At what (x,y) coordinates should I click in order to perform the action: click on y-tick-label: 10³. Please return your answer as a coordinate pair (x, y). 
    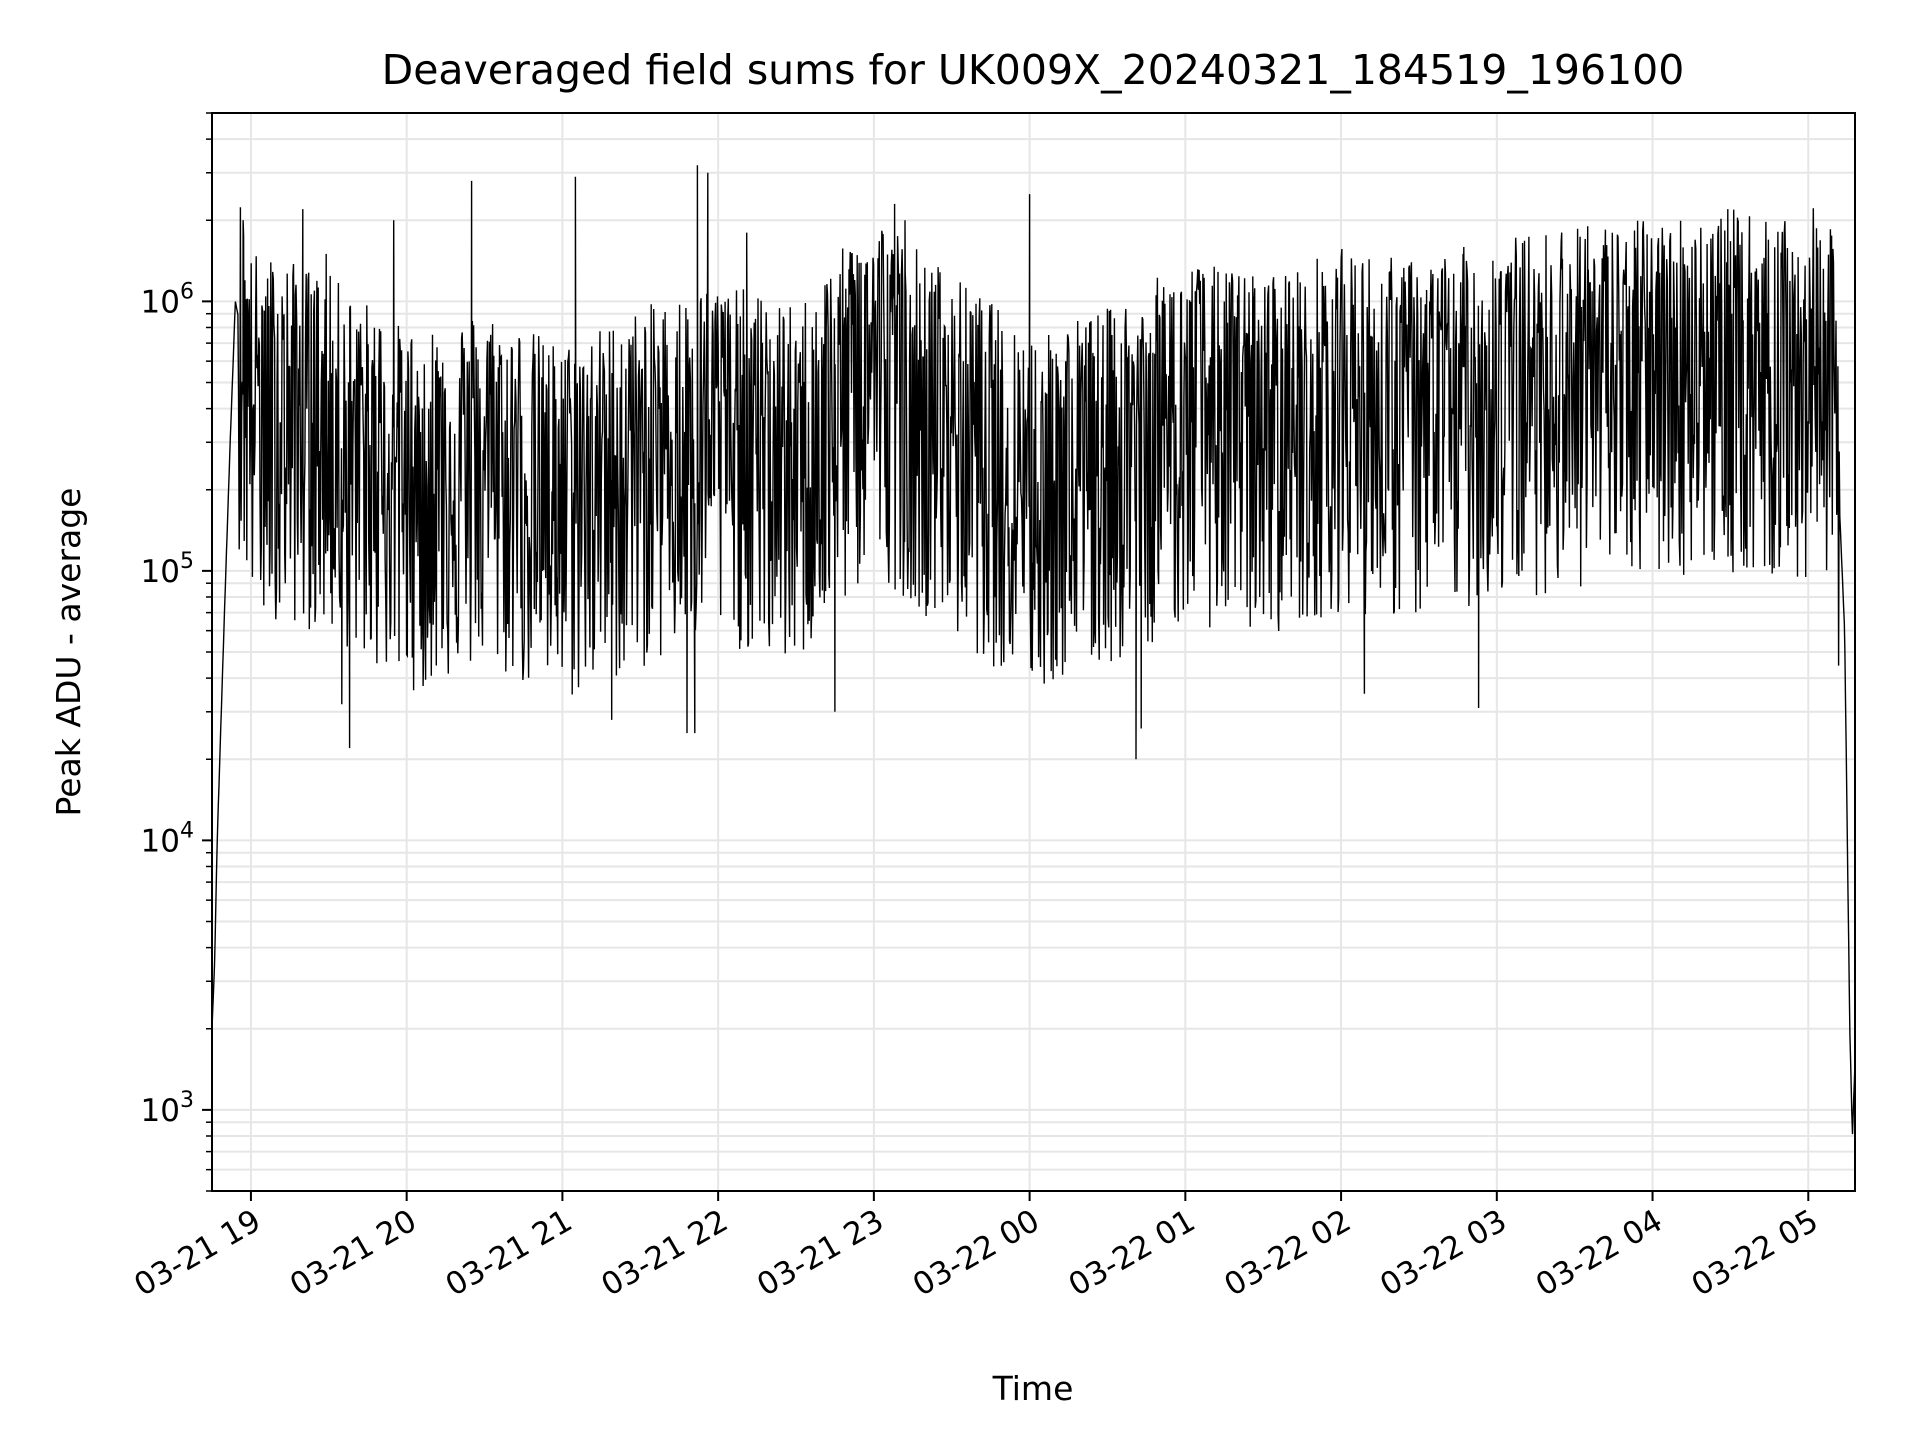
    Looking at the image, I should click on (167, 1108).